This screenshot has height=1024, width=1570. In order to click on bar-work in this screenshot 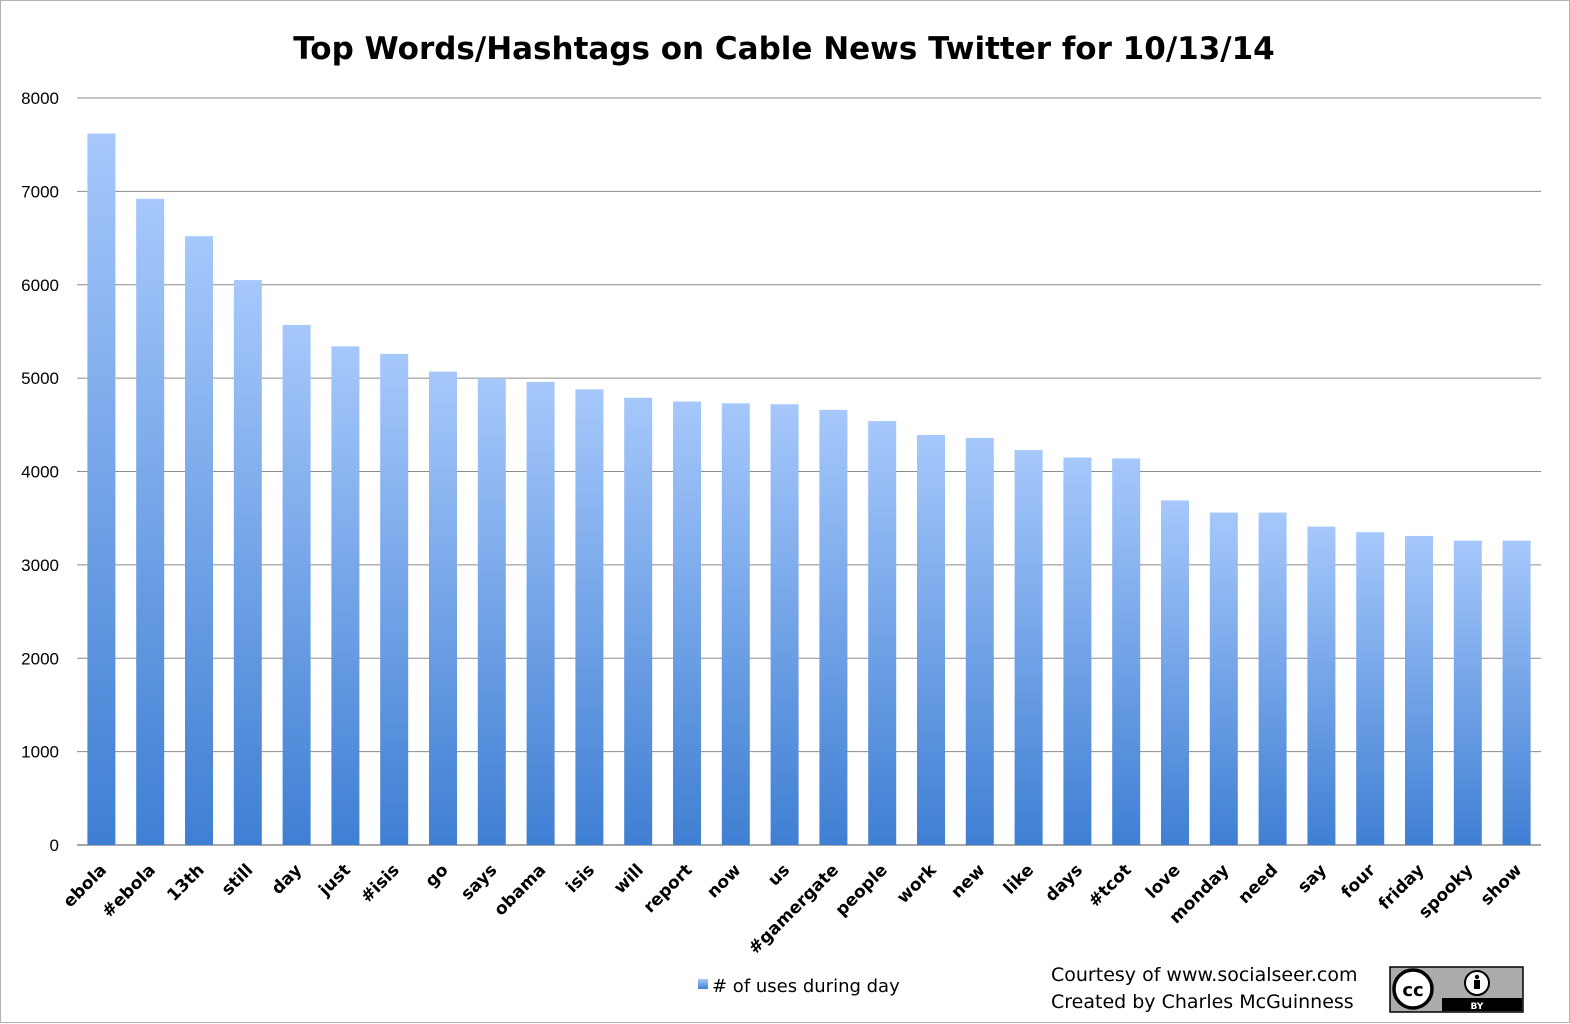, I will do `click(931, 640)`.